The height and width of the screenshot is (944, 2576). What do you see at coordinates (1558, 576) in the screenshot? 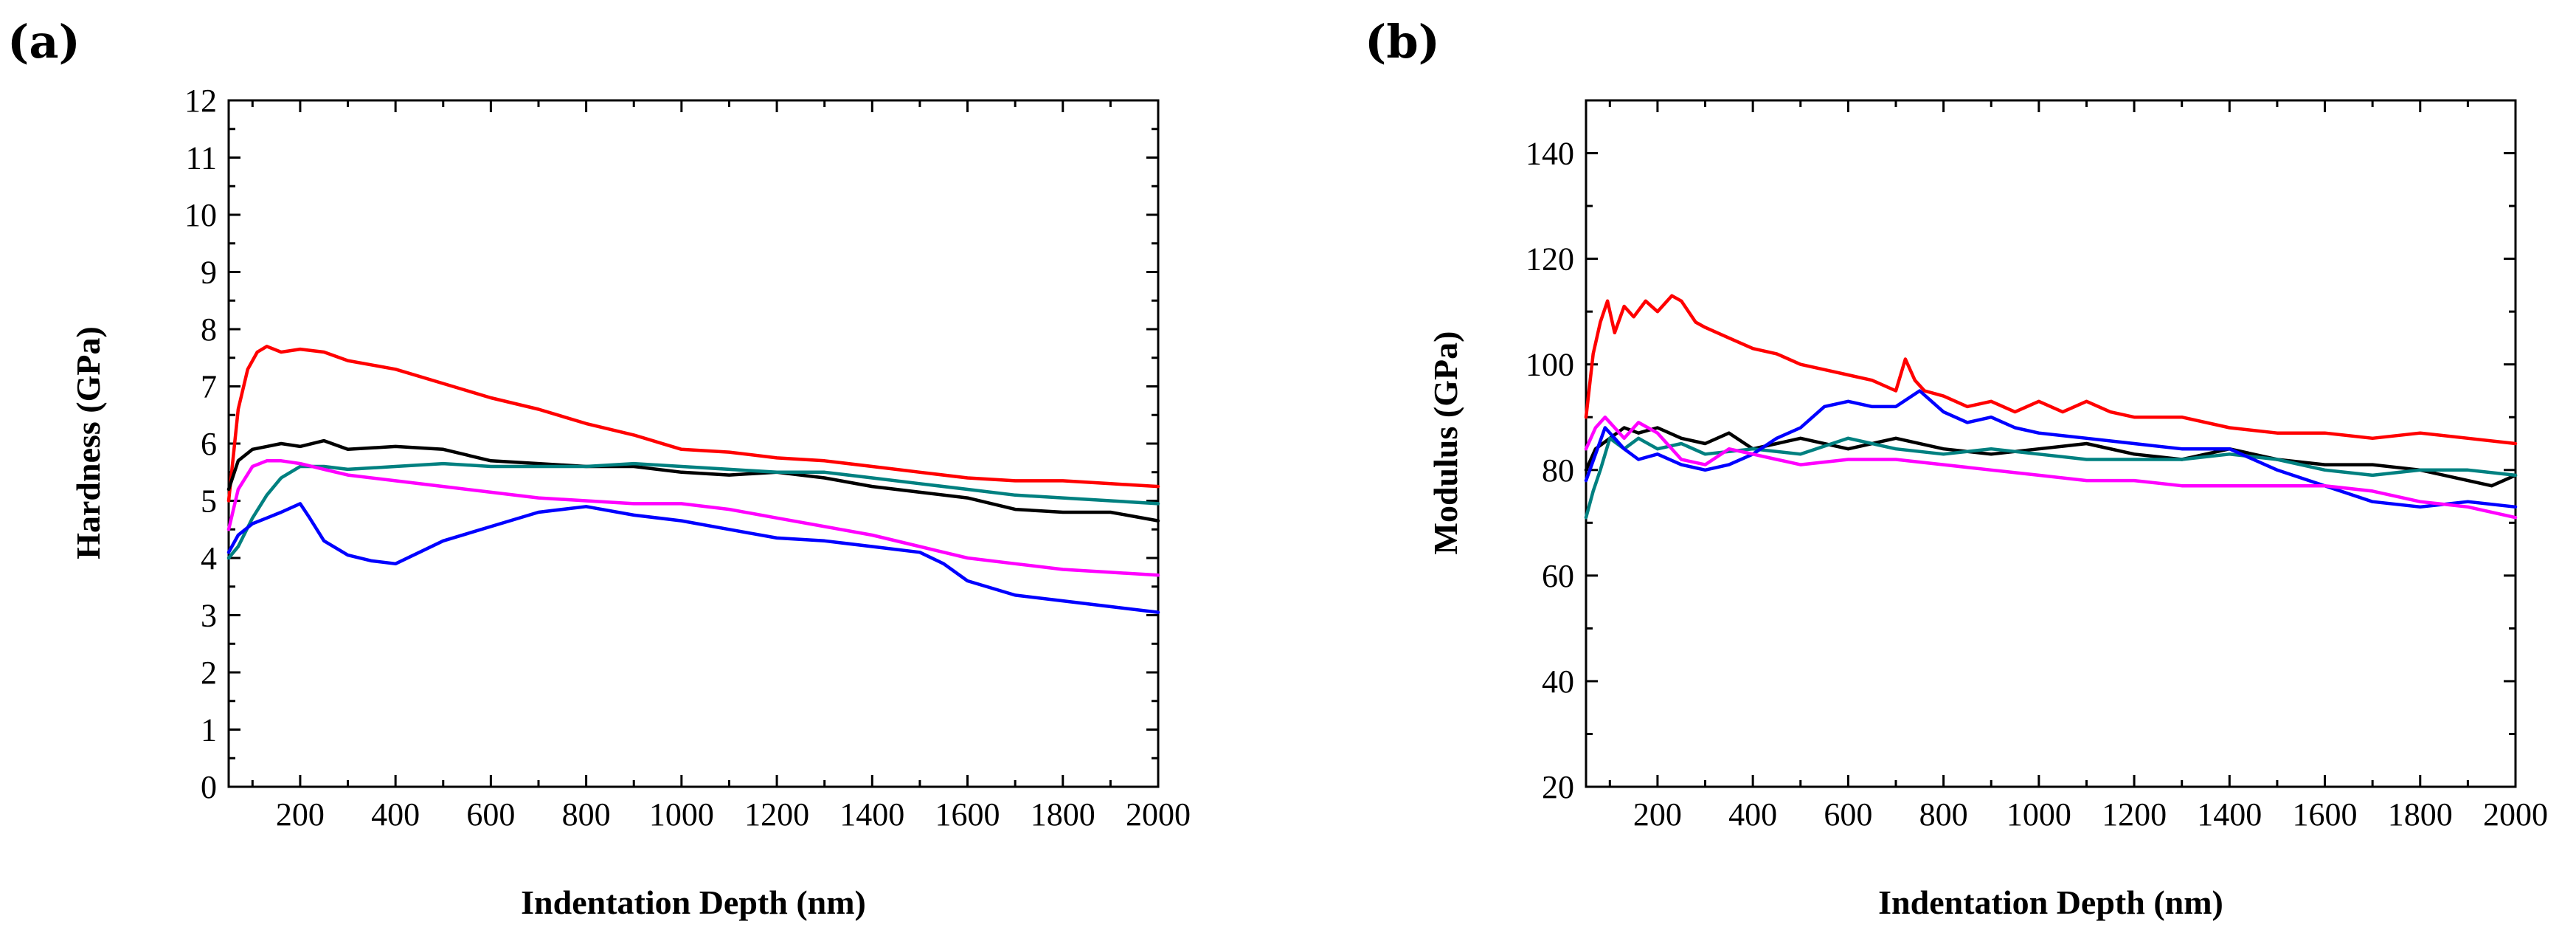
I see `y-tick-label: 60` at bounding box center [1558, 576].